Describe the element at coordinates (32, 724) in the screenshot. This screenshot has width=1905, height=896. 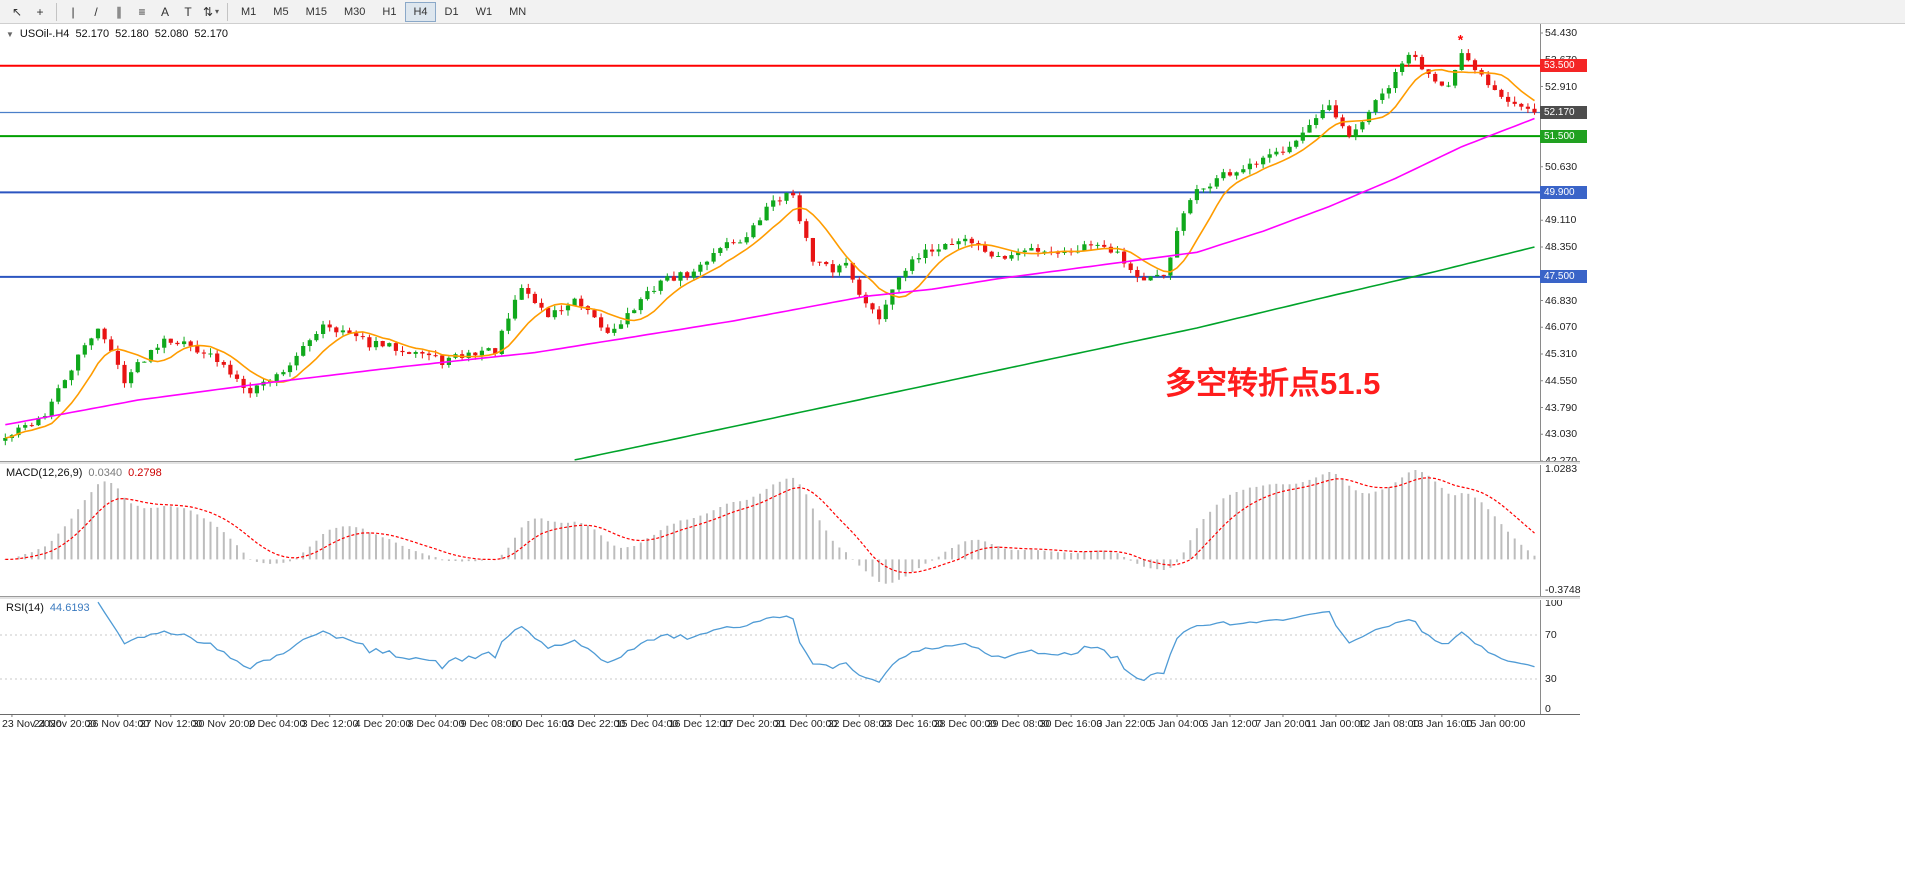
I see `date-label: 23 Nov 2020` at that location.